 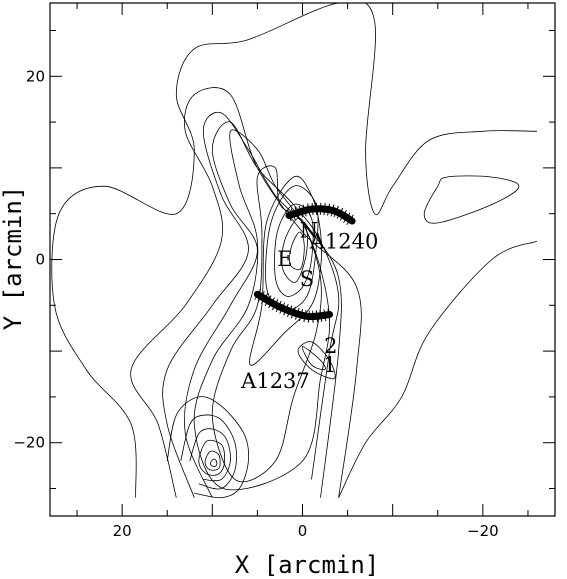 I want to click on y-tick-label: 20, so click(x=35, y=76).